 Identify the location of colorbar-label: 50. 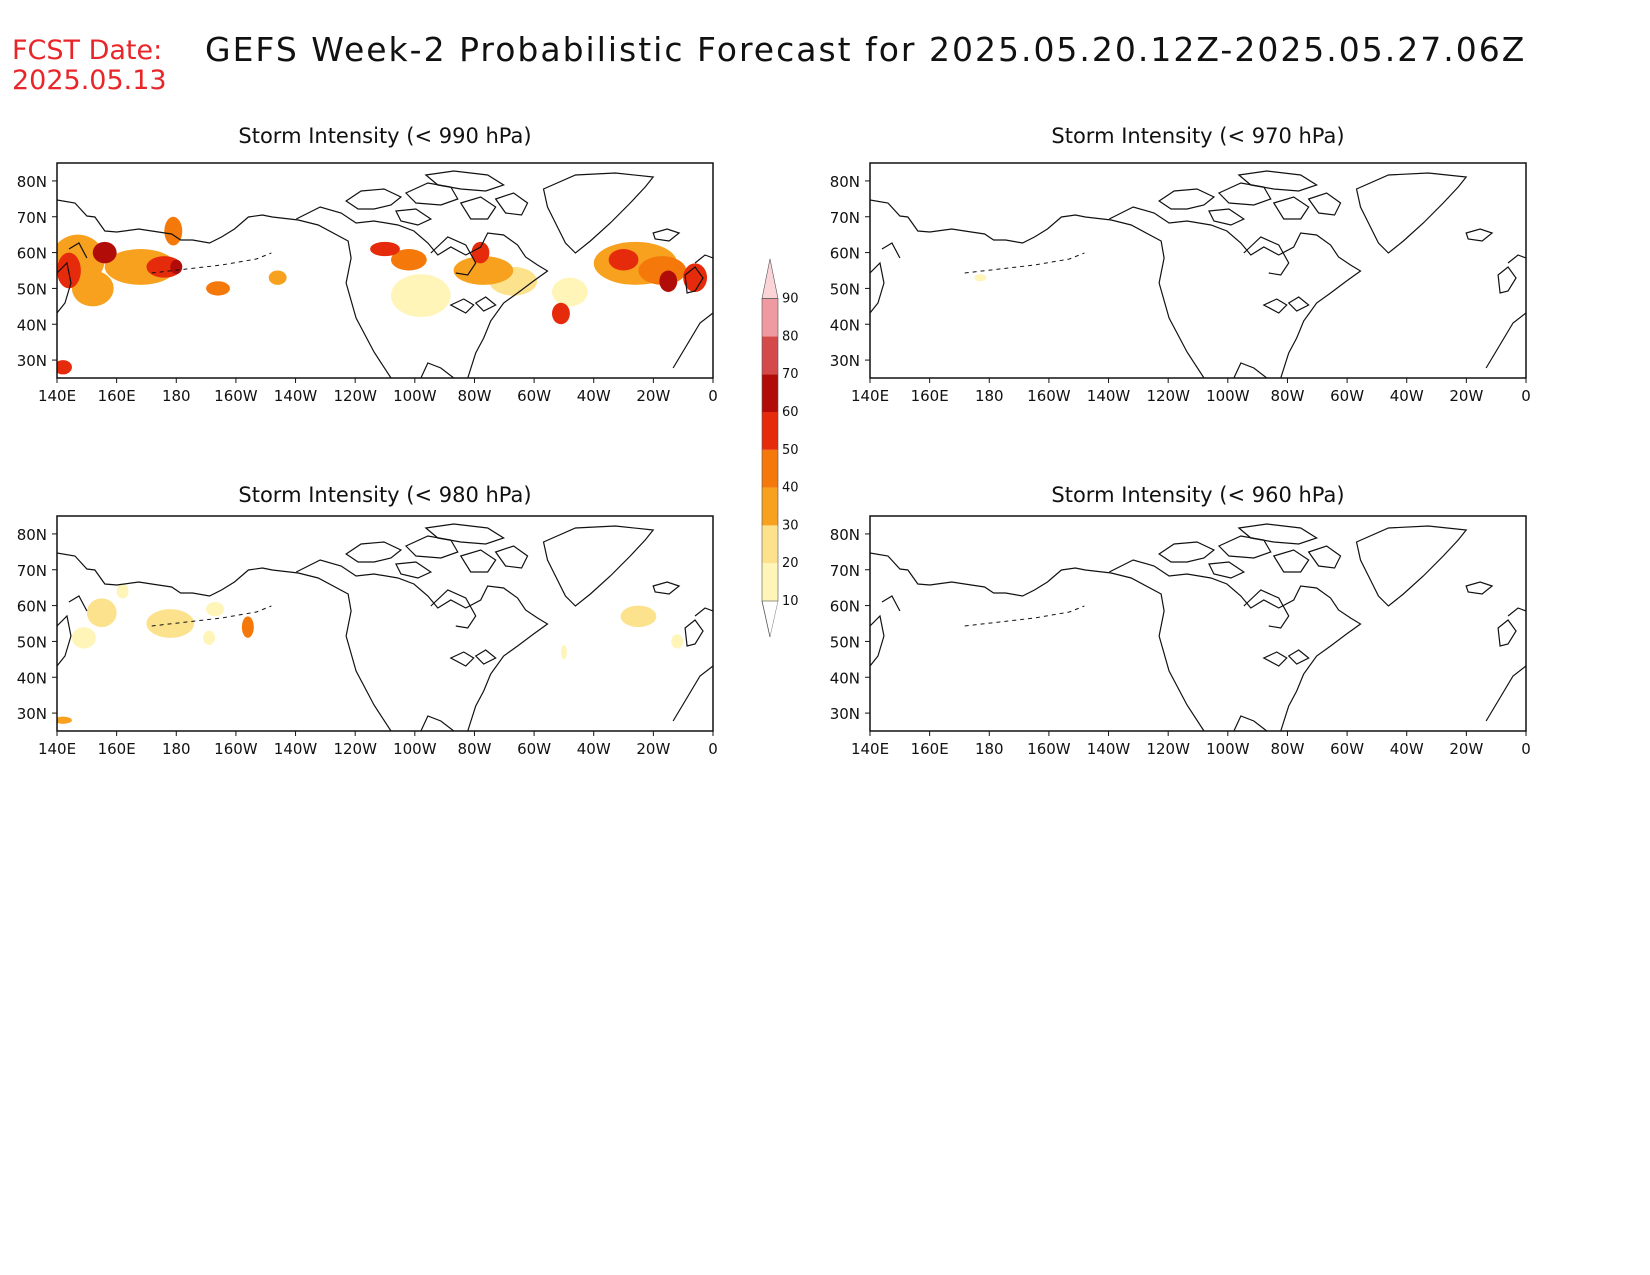
(790, 450).